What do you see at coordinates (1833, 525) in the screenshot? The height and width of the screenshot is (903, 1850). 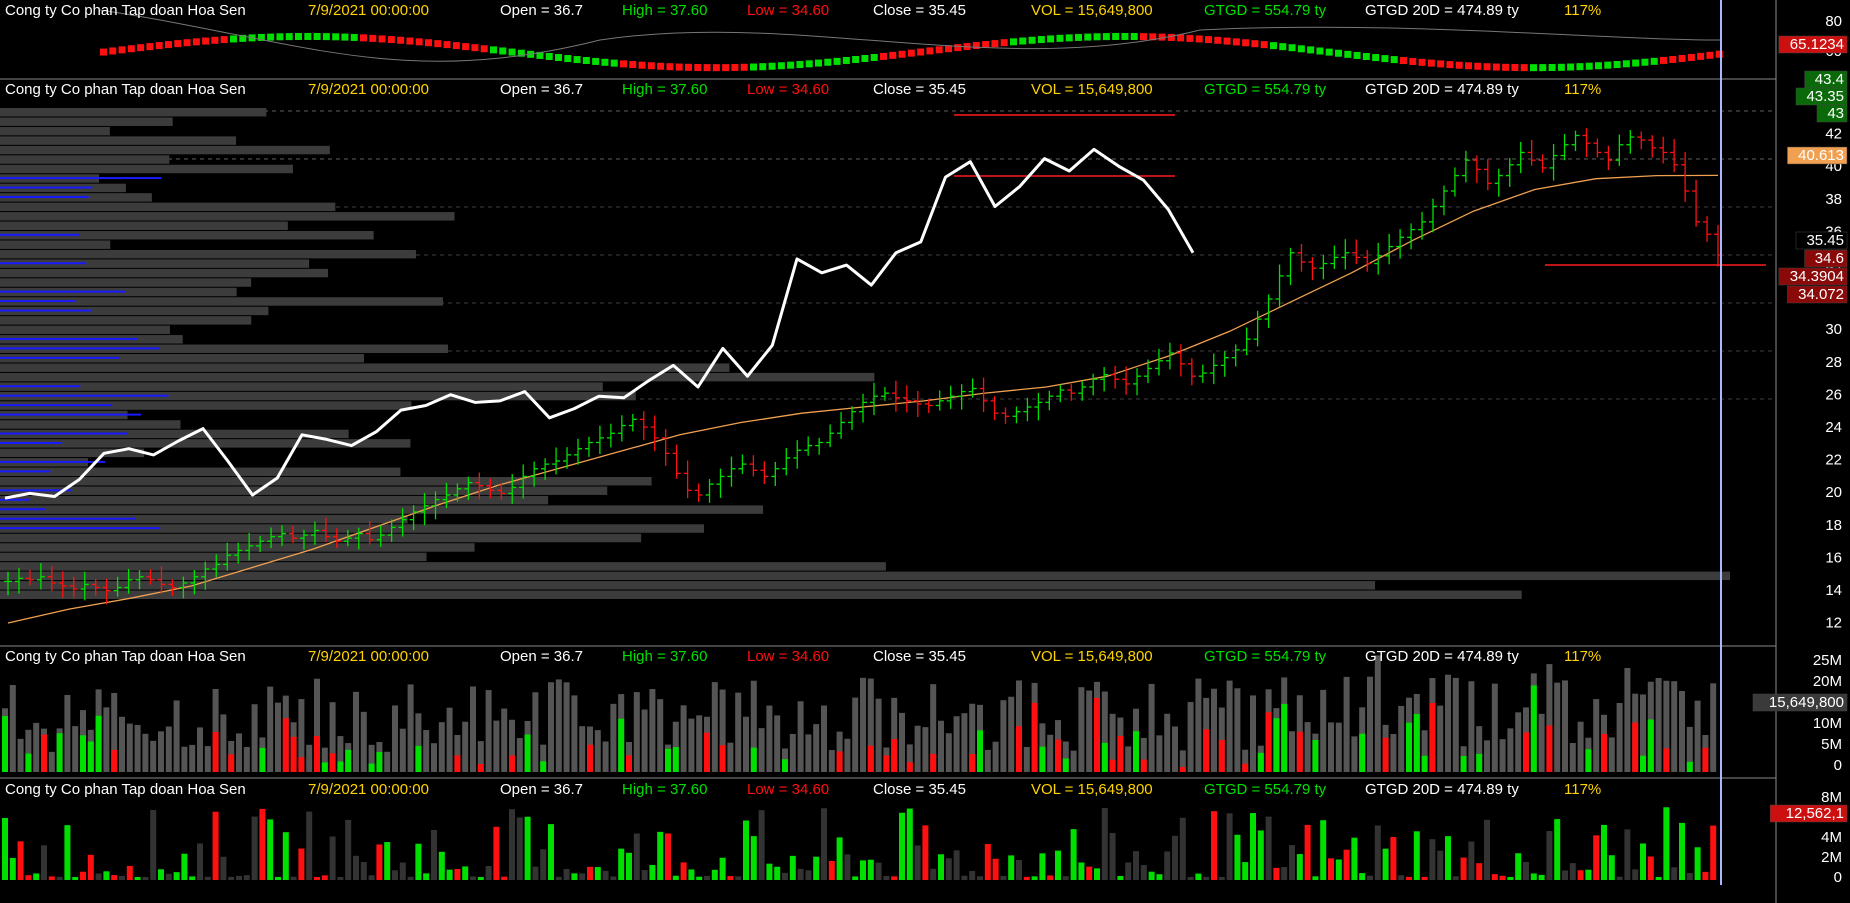 I see `axis-tick-label: 18` at bounding box center [1833, 525].